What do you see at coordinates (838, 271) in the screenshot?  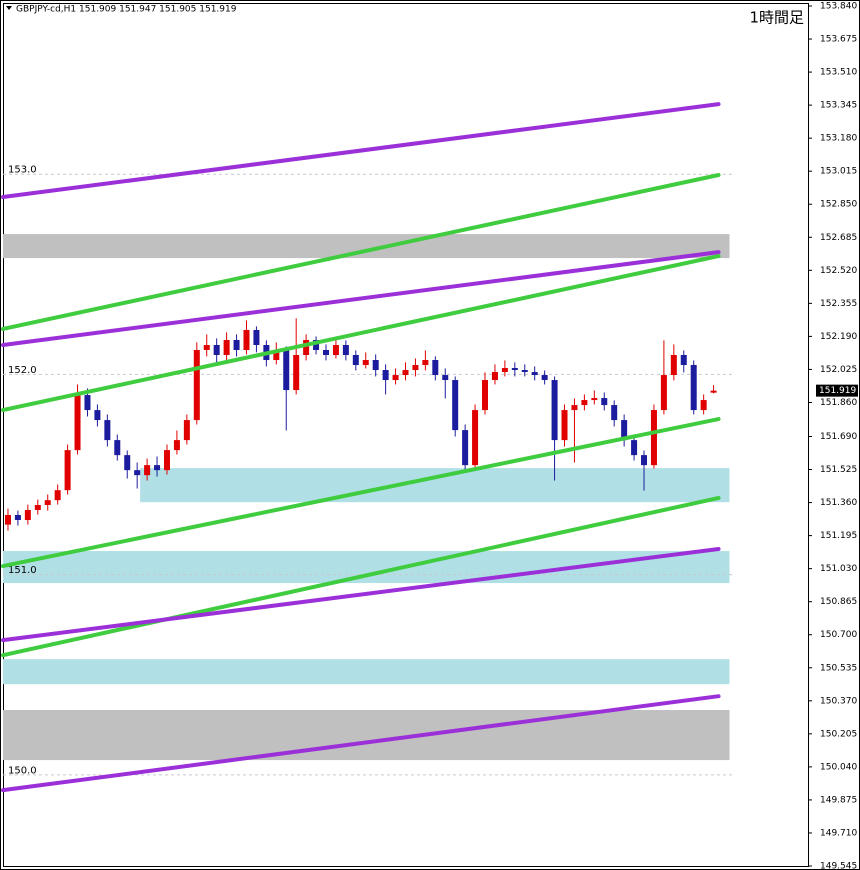 I see `y-tick-label: 152.520` at bounding box center [838, 271].